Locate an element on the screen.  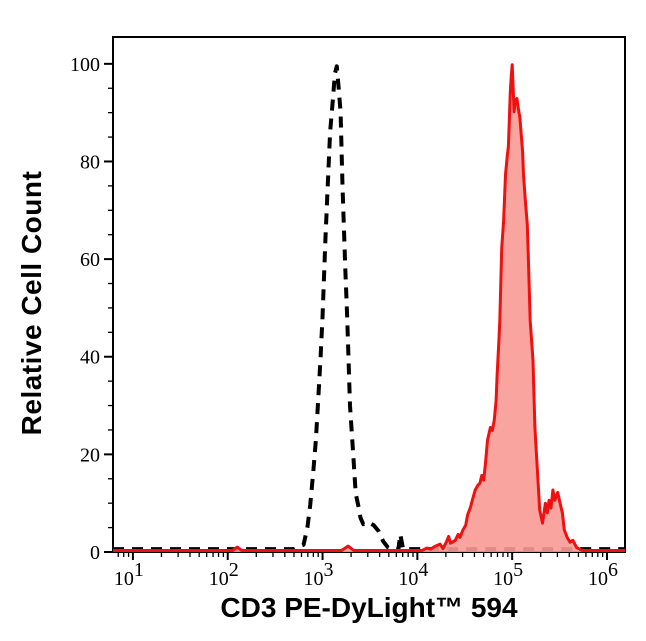
y-tick-label: 60 is located at coordinates (90, 260).